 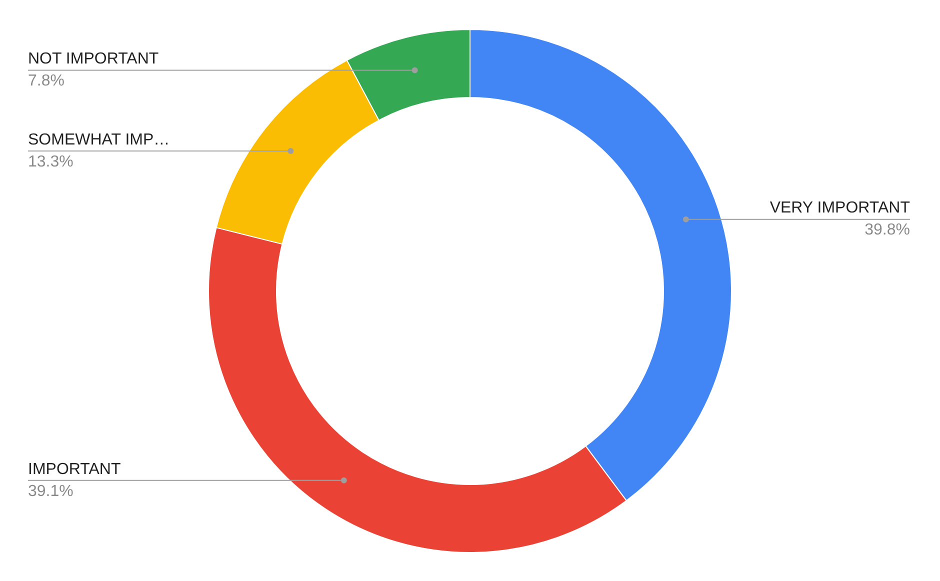 I want to click on data-label: 39.8%, so click(x=887, y=230).